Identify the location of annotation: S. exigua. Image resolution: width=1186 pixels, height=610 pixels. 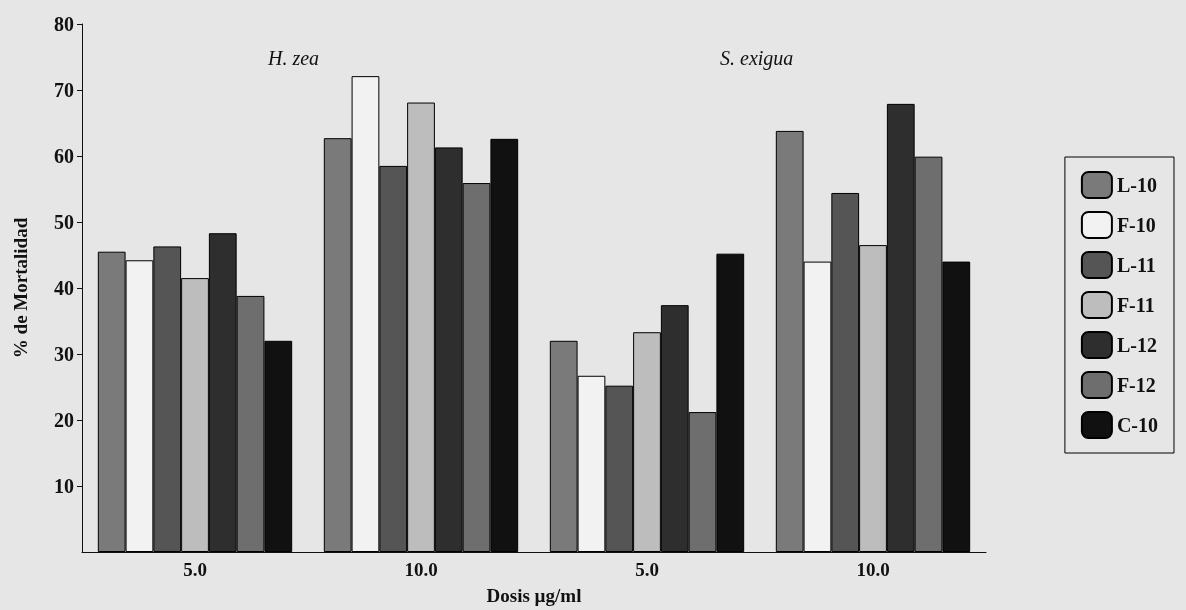
(757, 58).